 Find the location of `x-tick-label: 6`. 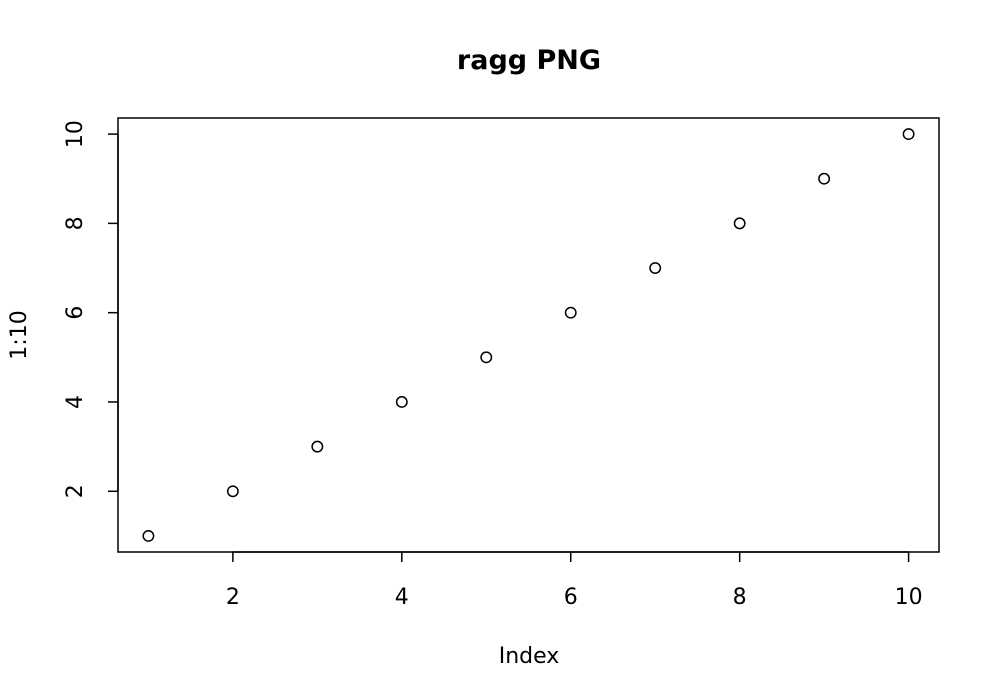

x-tick-label: 6 is located at coordinates (571, 597).